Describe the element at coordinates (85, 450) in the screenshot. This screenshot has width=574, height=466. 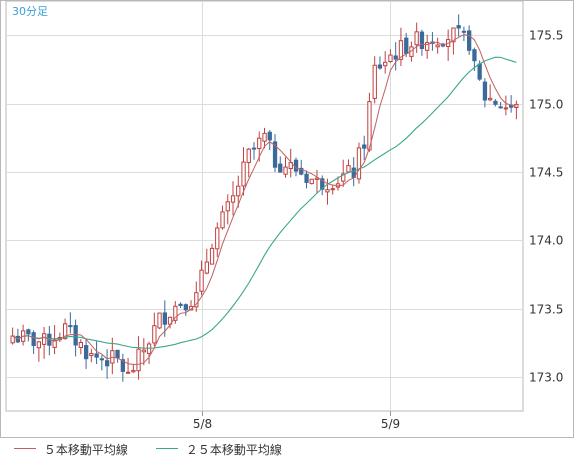
I see `legend-label-ma5: ５本移動平均線` at that location.